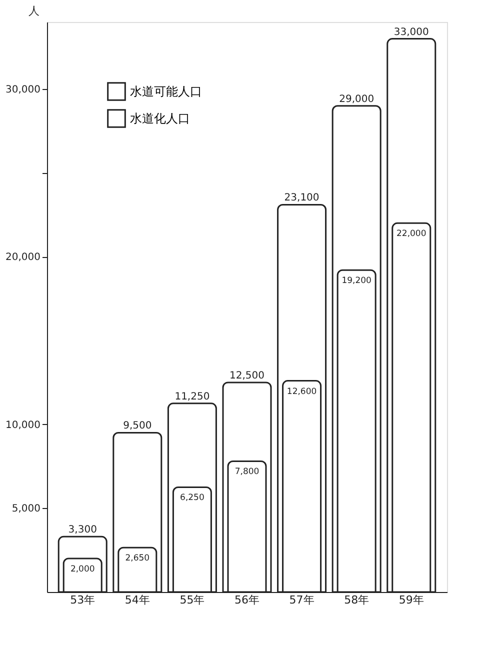 The image size is (496, 662). What do you see at coordinates (357, 281) in the screenshot?
I see `data-label: 19,200` at bounding box center [357, 281].